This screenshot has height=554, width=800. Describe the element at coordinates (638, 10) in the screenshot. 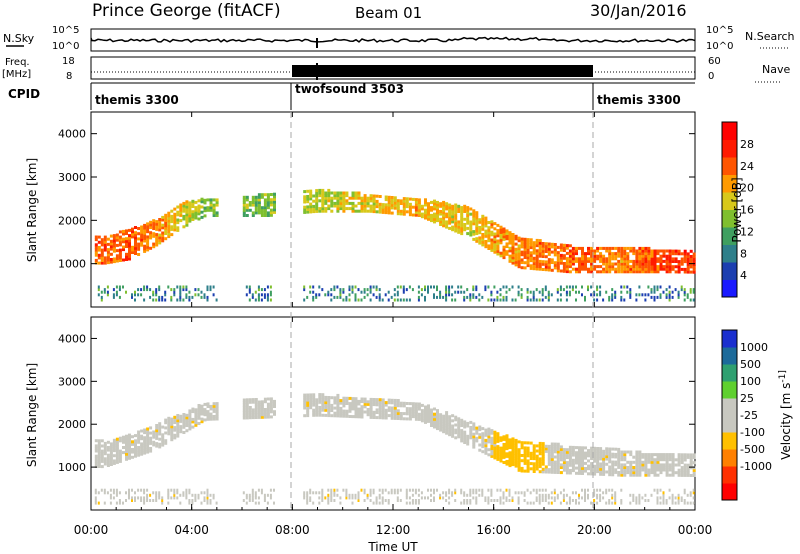

I see `date-title: 30/Jan/2016` at that location.